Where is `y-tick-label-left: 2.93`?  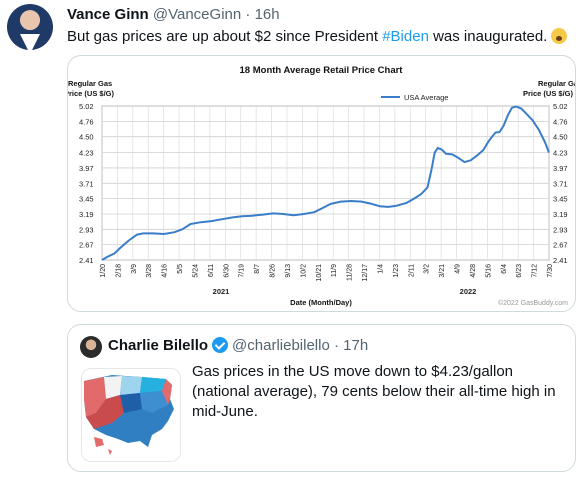 y-tick-label-left: 2.93 is located at coordinates (86, 229).